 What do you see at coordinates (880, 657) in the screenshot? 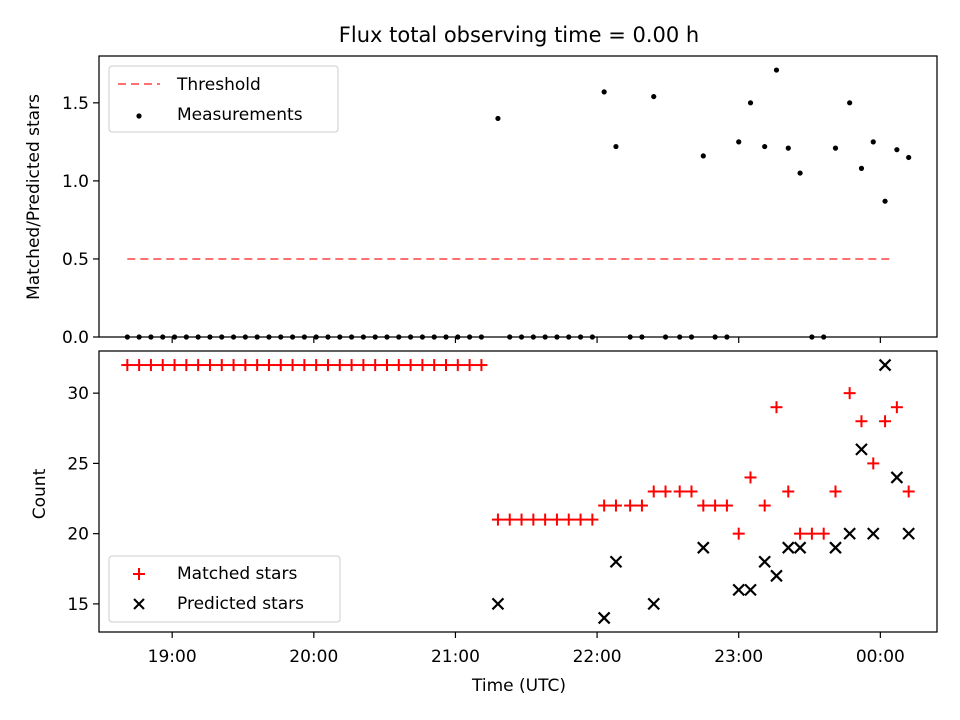
I see `bottom-x-tick-label: 00:00` at bounding box center [880, 657].